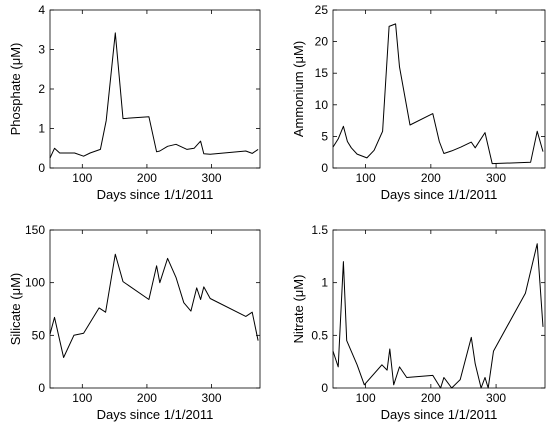  I want to click on y-axis-title: Silicate (μM), so click(15, 309).